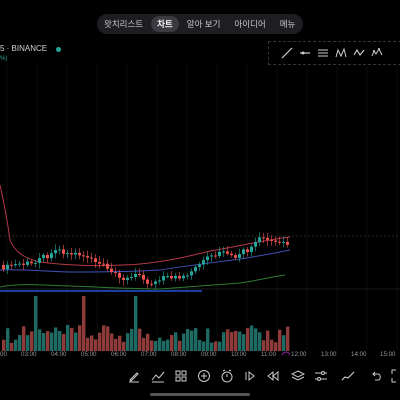 This screenshot has height=400, width=400. I want to click on pattern-icon, so click(341, 53).